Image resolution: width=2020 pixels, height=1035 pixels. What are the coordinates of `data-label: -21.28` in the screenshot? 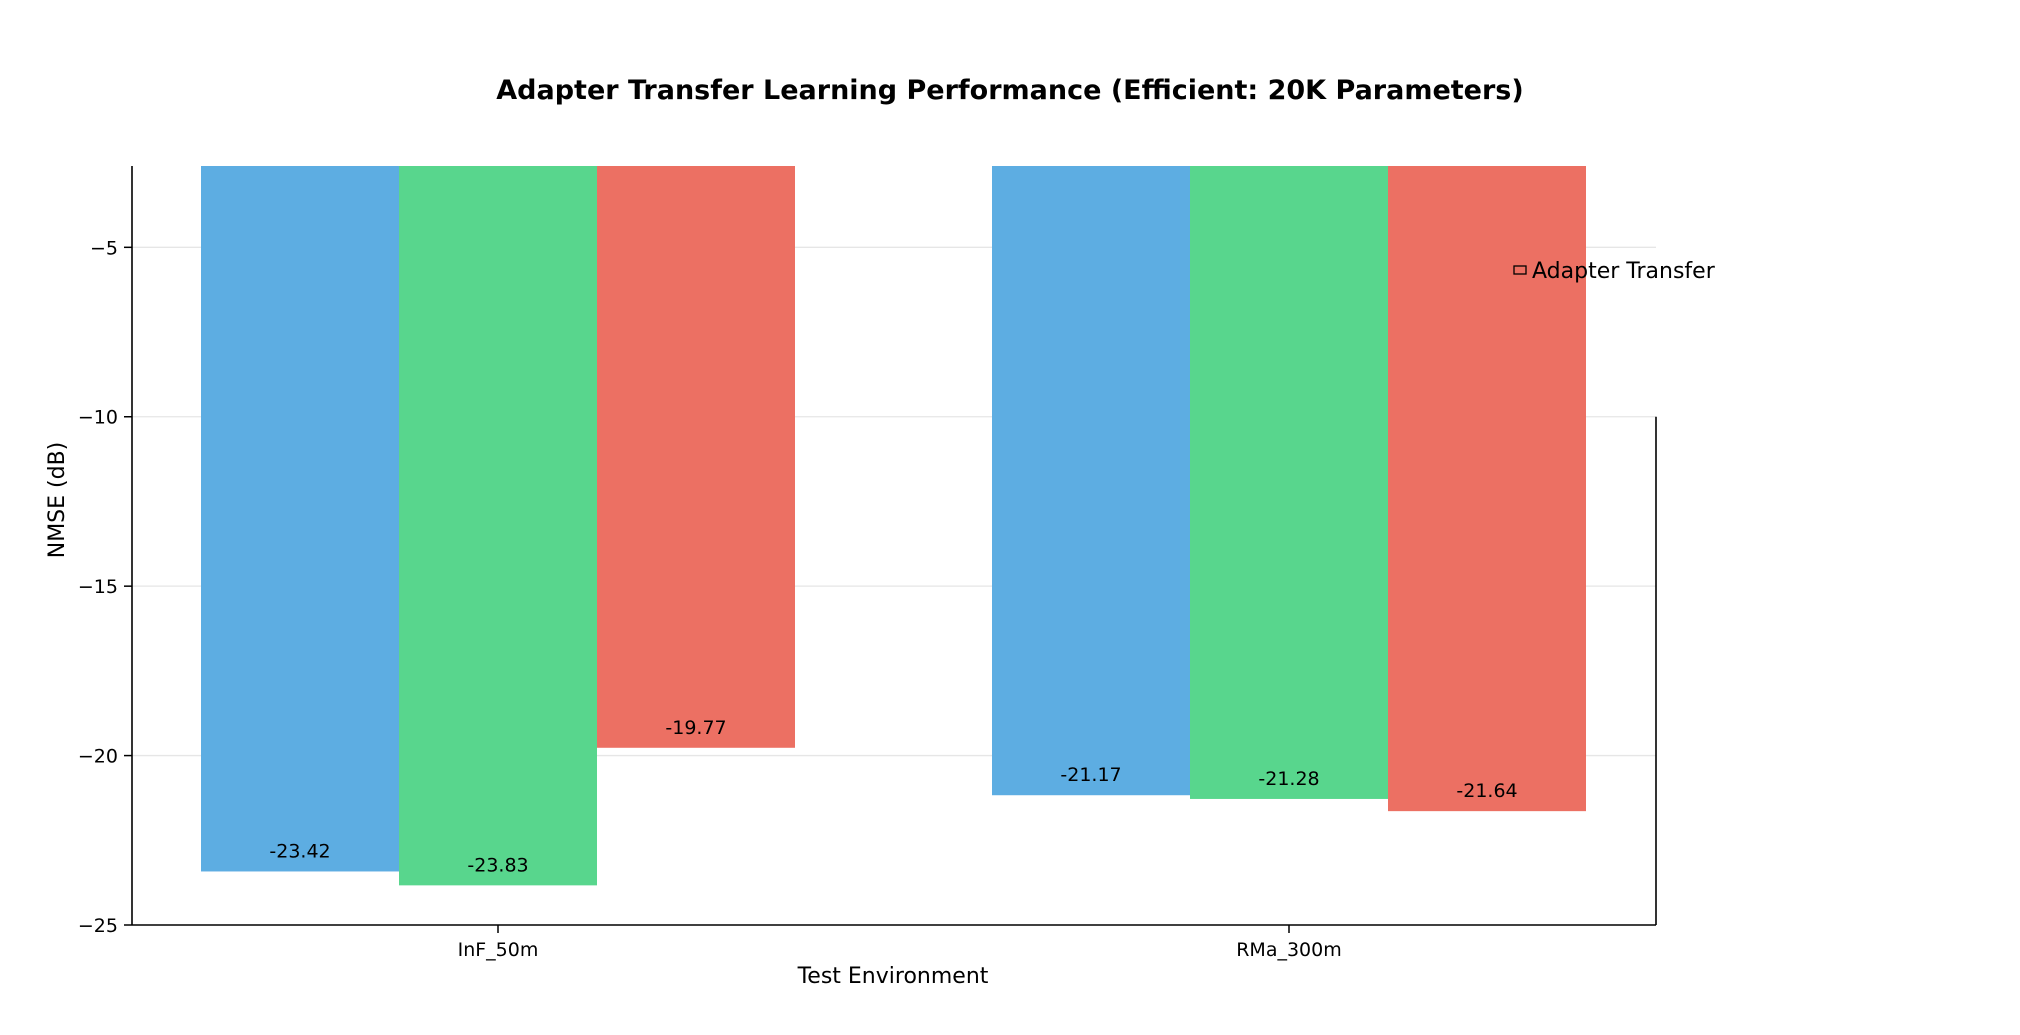 It's located at (1288, 779).